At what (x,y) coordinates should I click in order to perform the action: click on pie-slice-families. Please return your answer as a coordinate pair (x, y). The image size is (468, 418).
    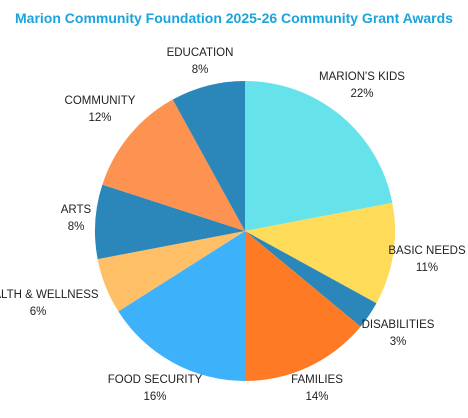
    Looking at the image, I should click on (303, 306).